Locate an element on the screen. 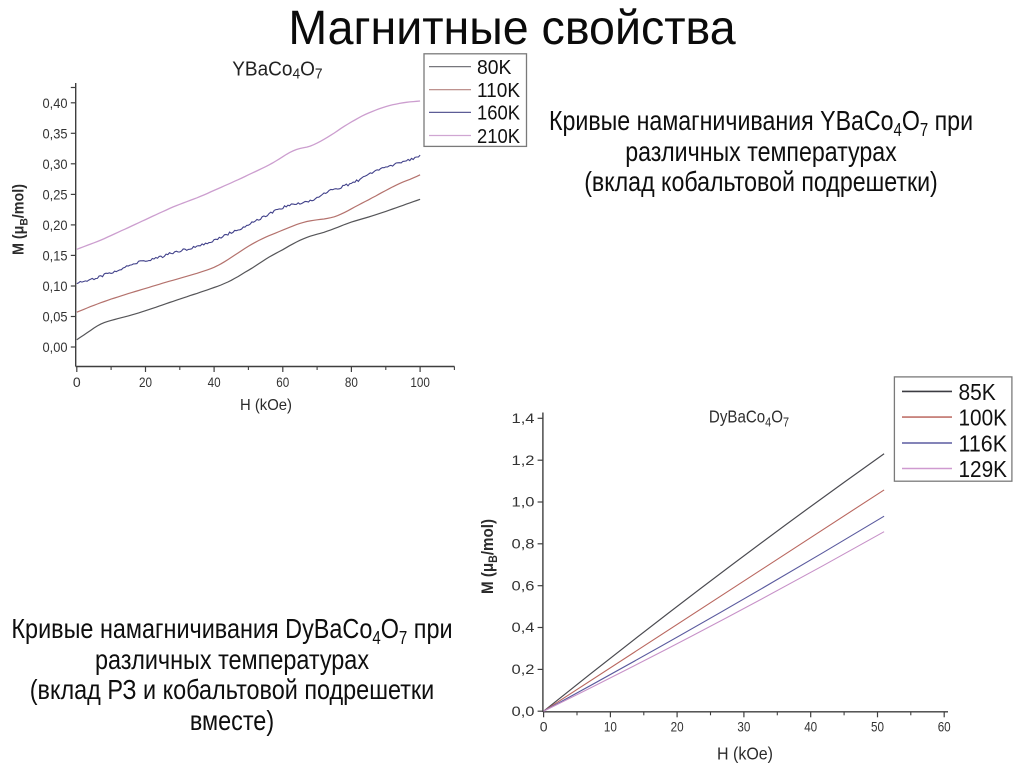 The height and width of the screenshot is (767, 1024). svg-text: 0,10 is located at coordinates (55, 286).